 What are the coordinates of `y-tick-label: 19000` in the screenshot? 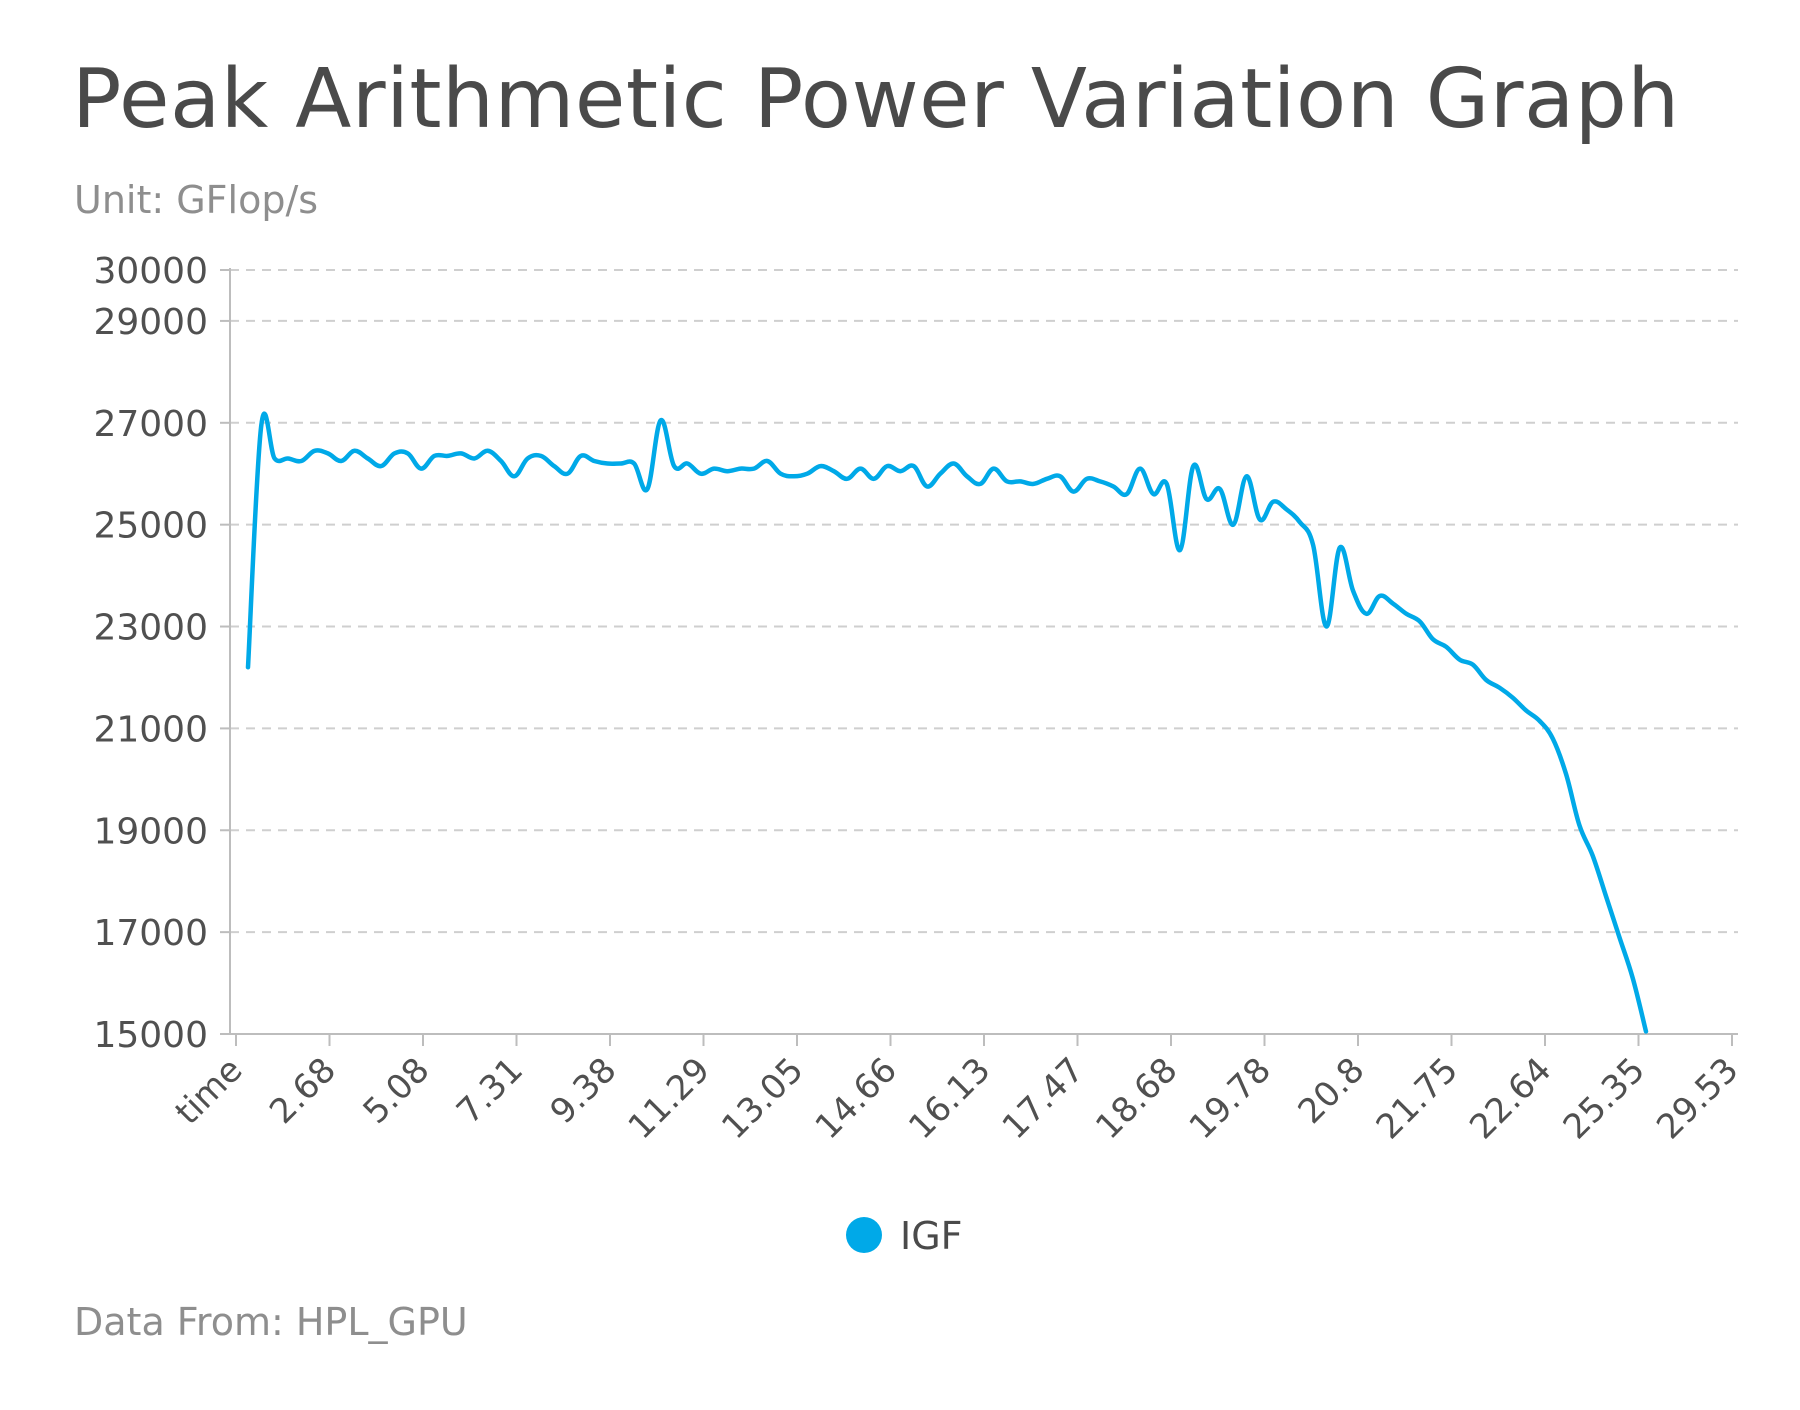 It's located at (150, 831).